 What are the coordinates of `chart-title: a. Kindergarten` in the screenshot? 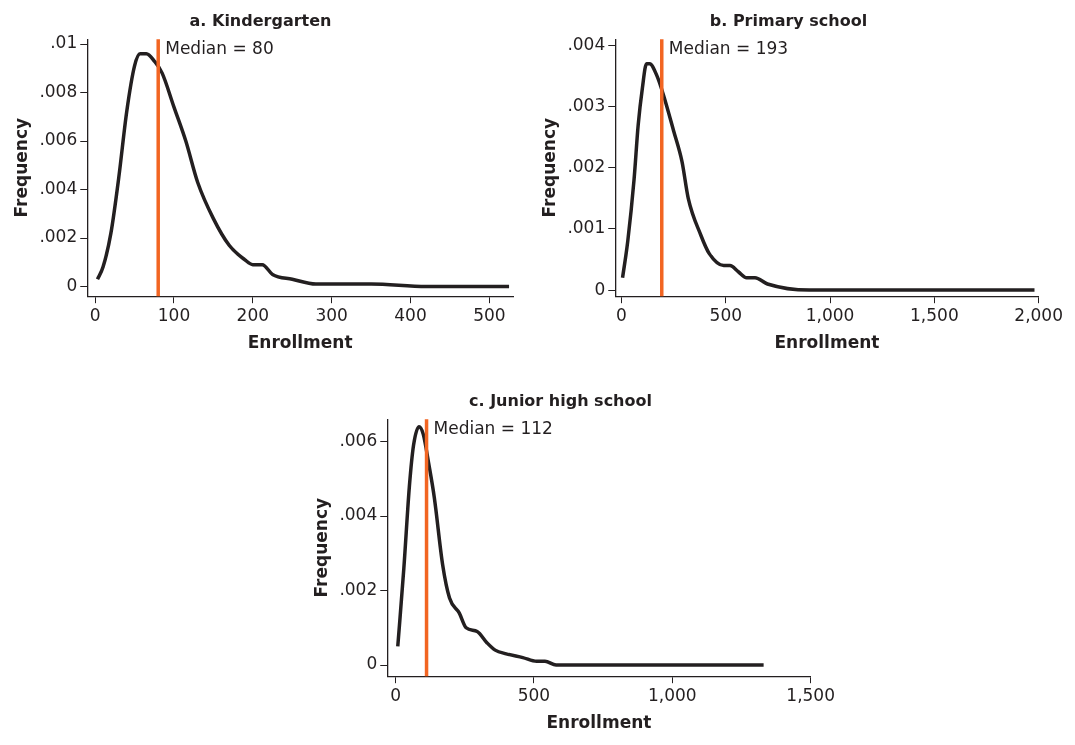 It's located at (260, 20).